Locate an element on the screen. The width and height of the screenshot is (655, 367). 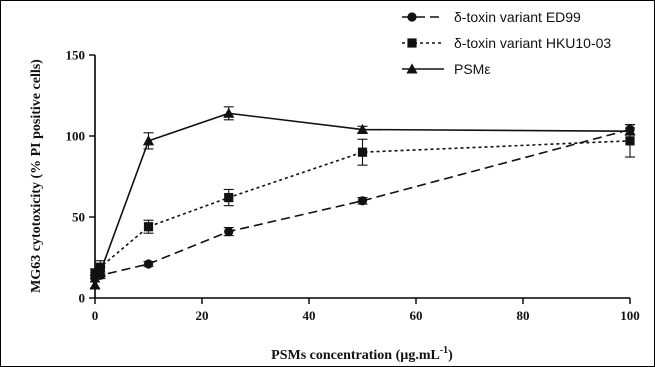
y-tick-label: 150 is located at coordinates (76, 55).